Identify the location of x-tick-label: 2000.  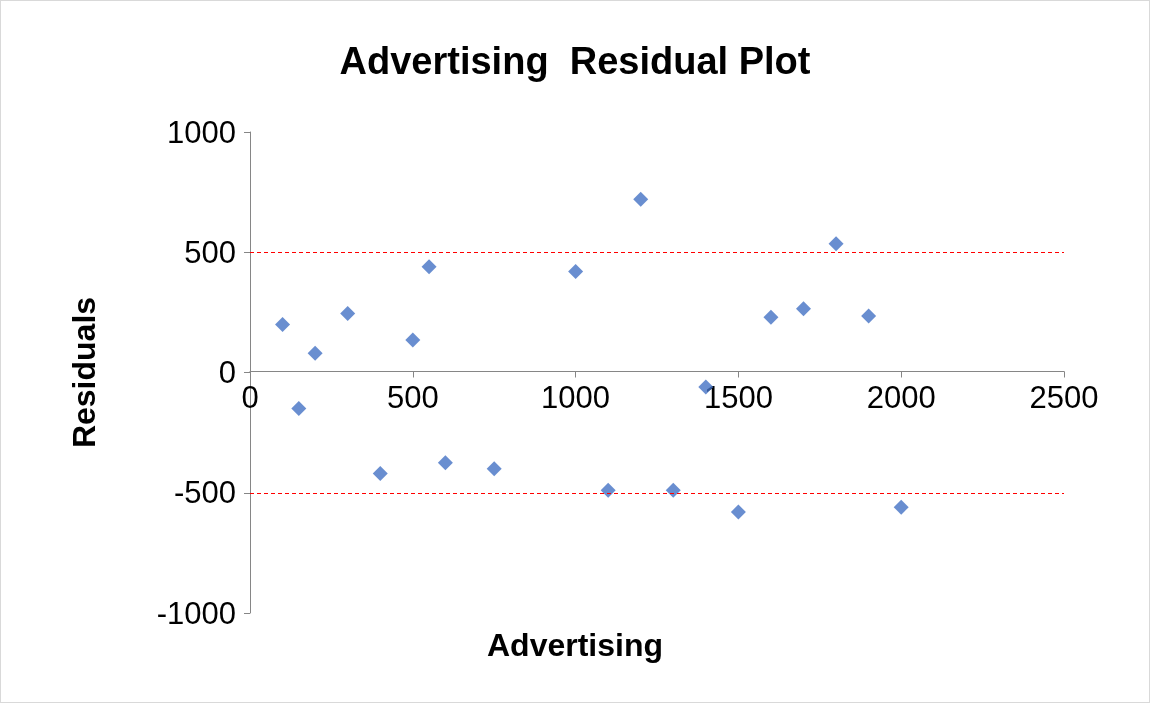
(901, 397).